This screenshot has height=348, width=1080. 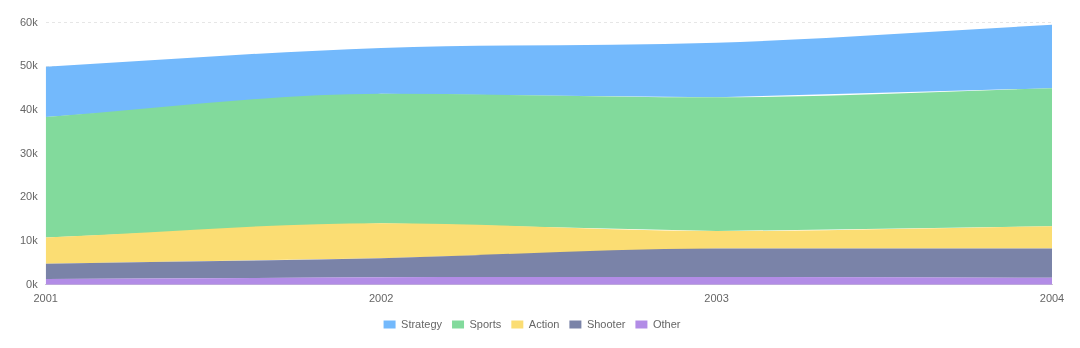 I want to click on y-tick-label: 60k, so click(x=29, y=21).